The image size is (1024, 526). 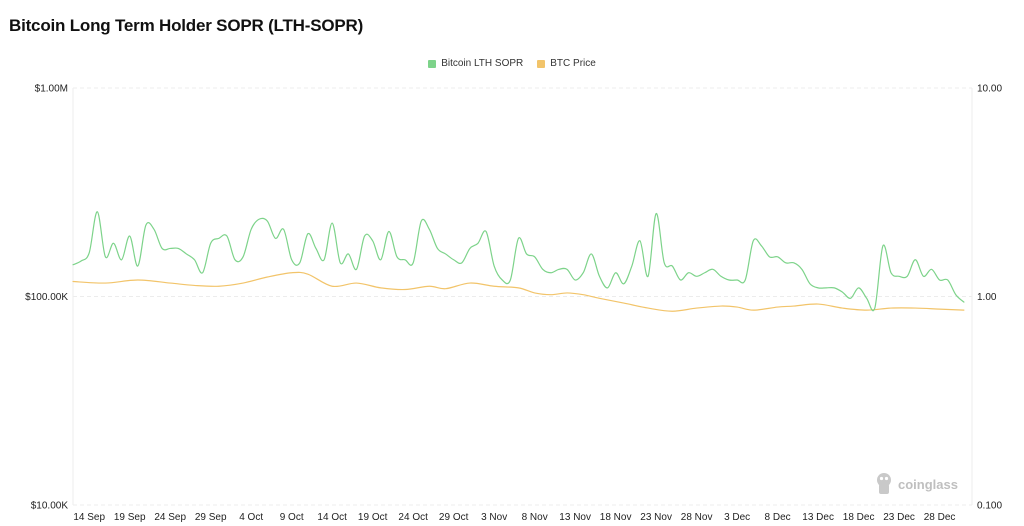 I want to click on coinglass-logo-icon, so click(x=884, y=483).